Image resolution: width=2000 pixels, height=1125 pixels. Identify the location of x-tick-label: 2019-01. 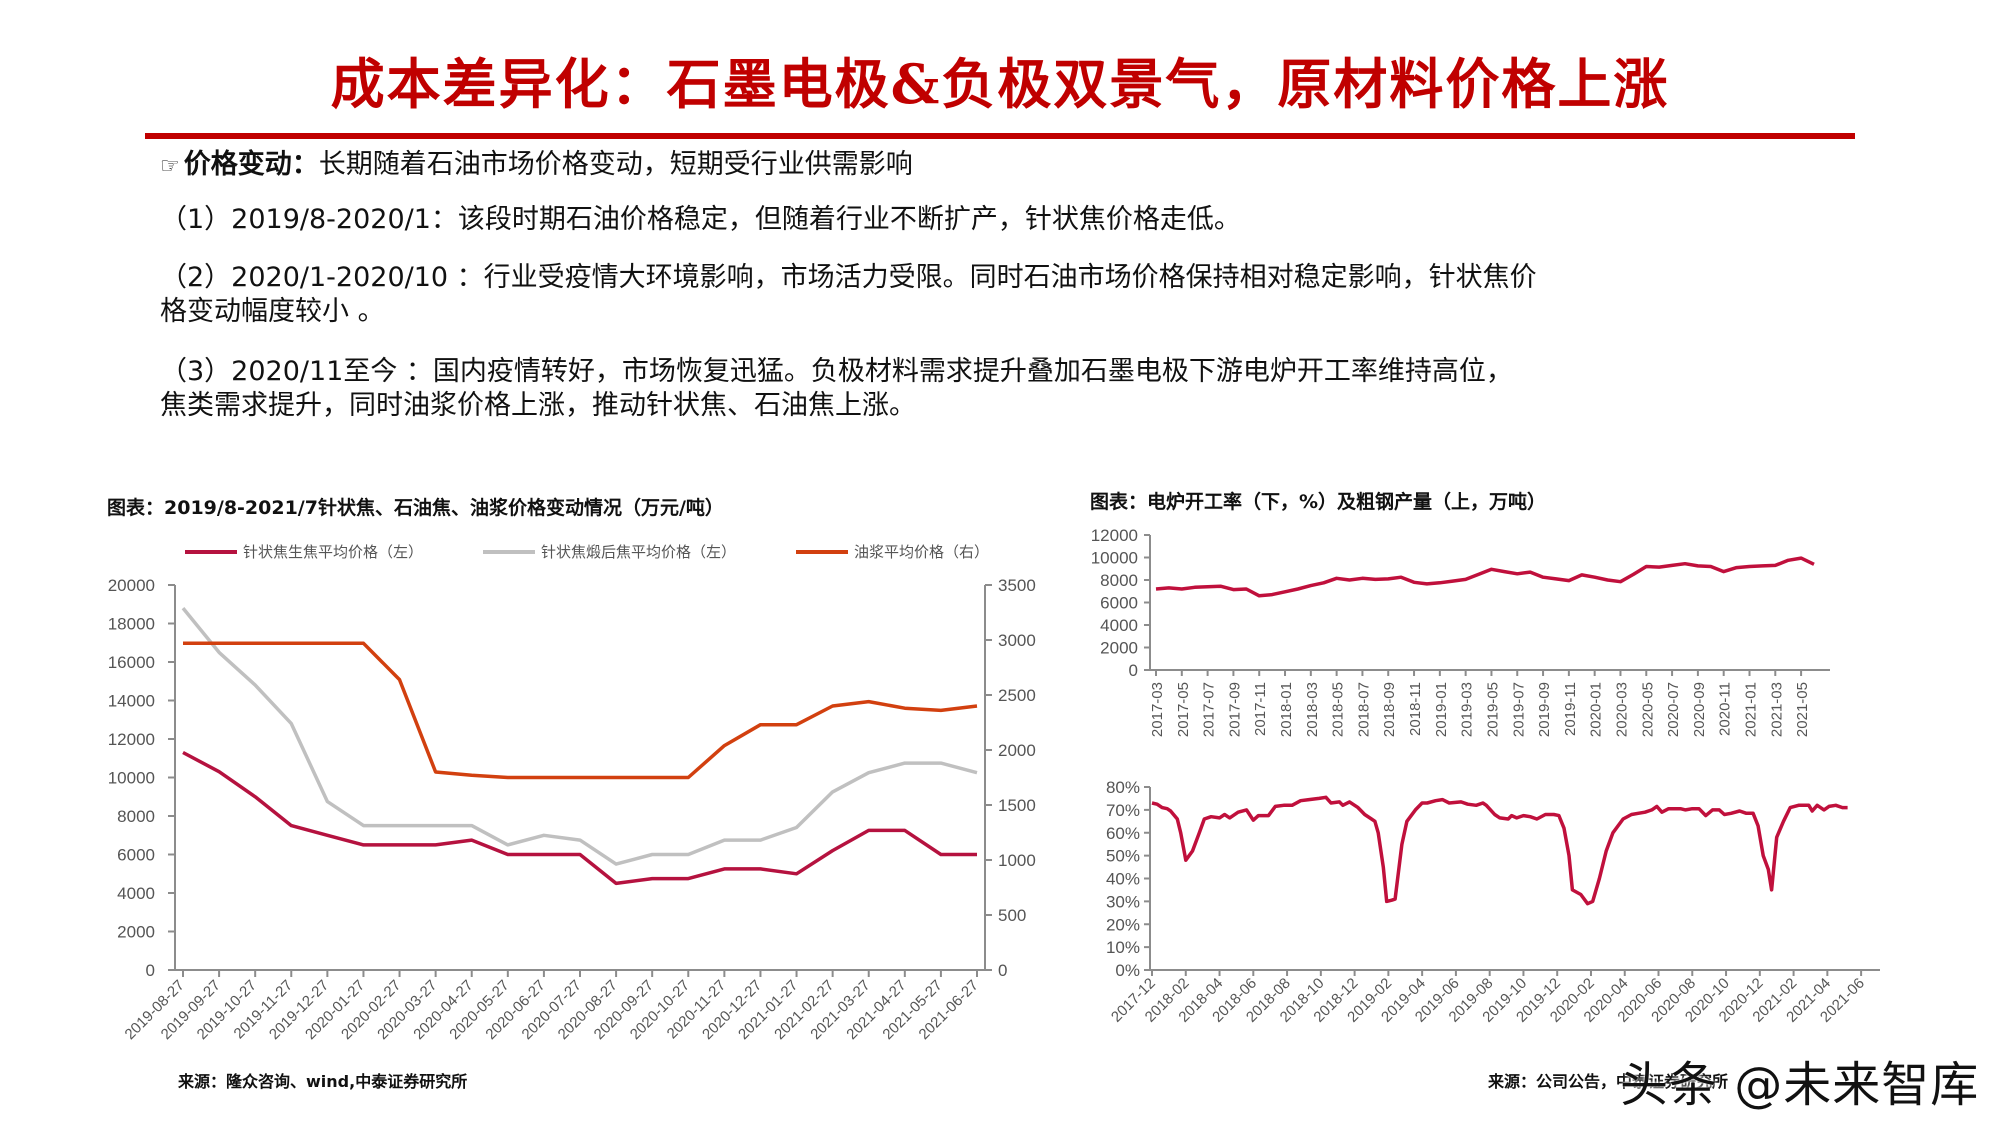
(1441, 709).